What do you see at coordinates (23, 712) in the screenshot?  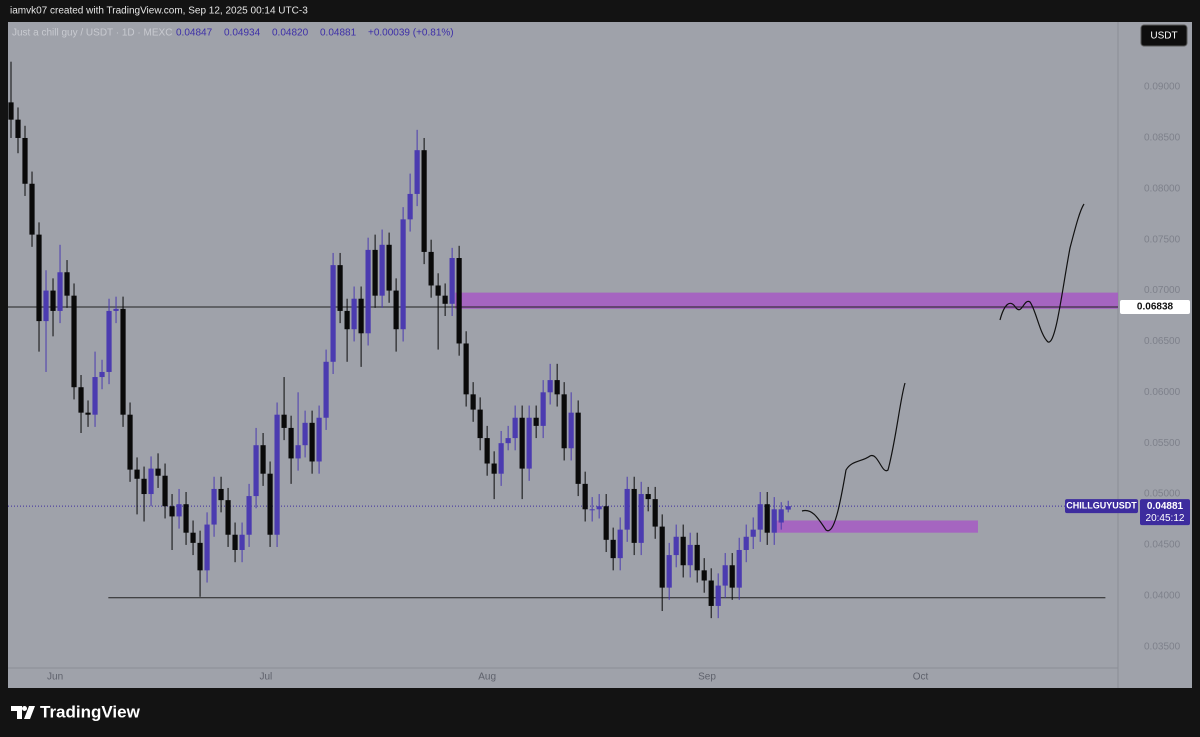 I see `logo` at bounding box center [23, 712].